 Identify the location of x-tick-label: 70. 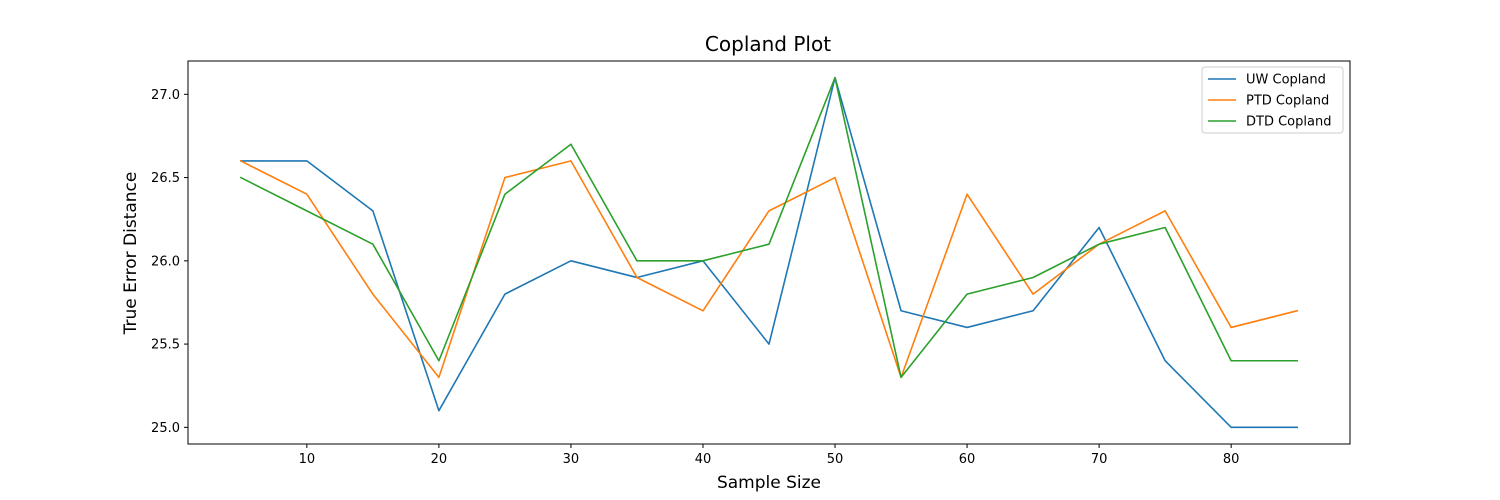
(1099, 459).